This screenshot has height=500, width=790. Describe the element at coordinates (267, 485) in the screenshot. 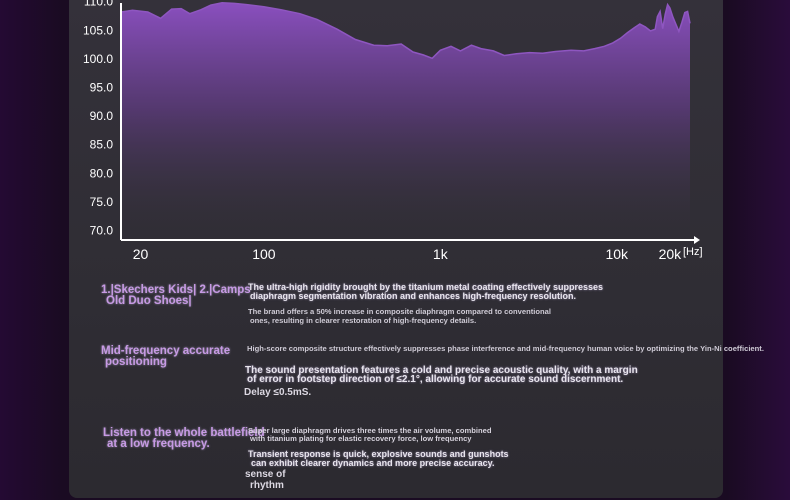

I see `feature-3-desc3-line2: rhythm` at that location.